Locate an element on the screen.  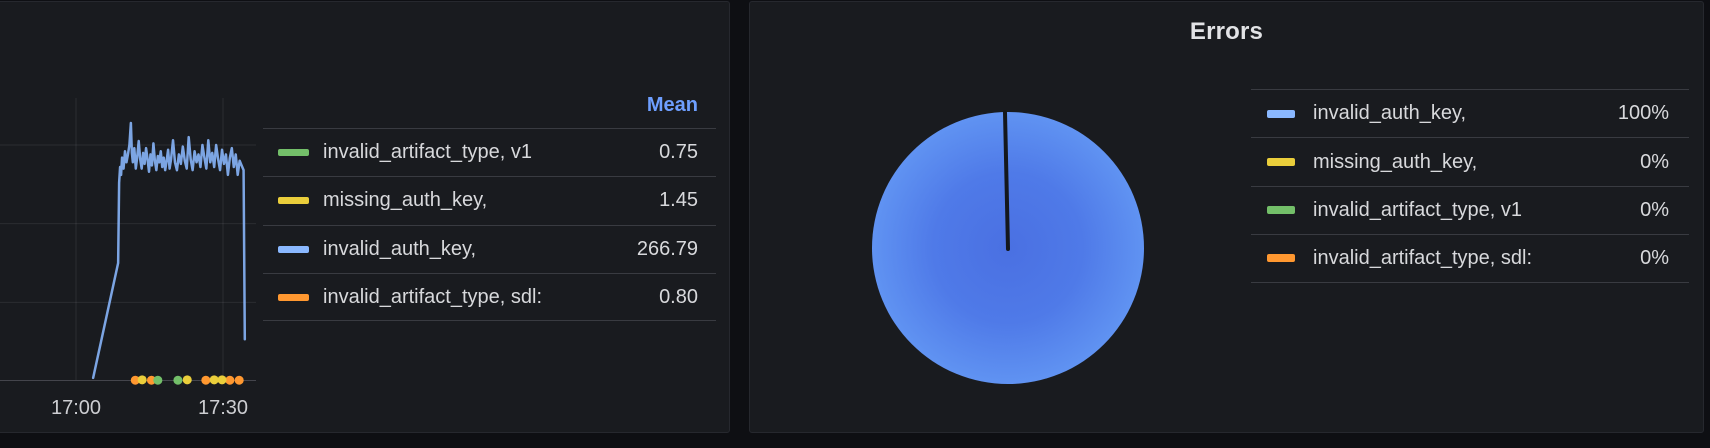
legend-mean-header: Mean is located at coordinates (672, 104).